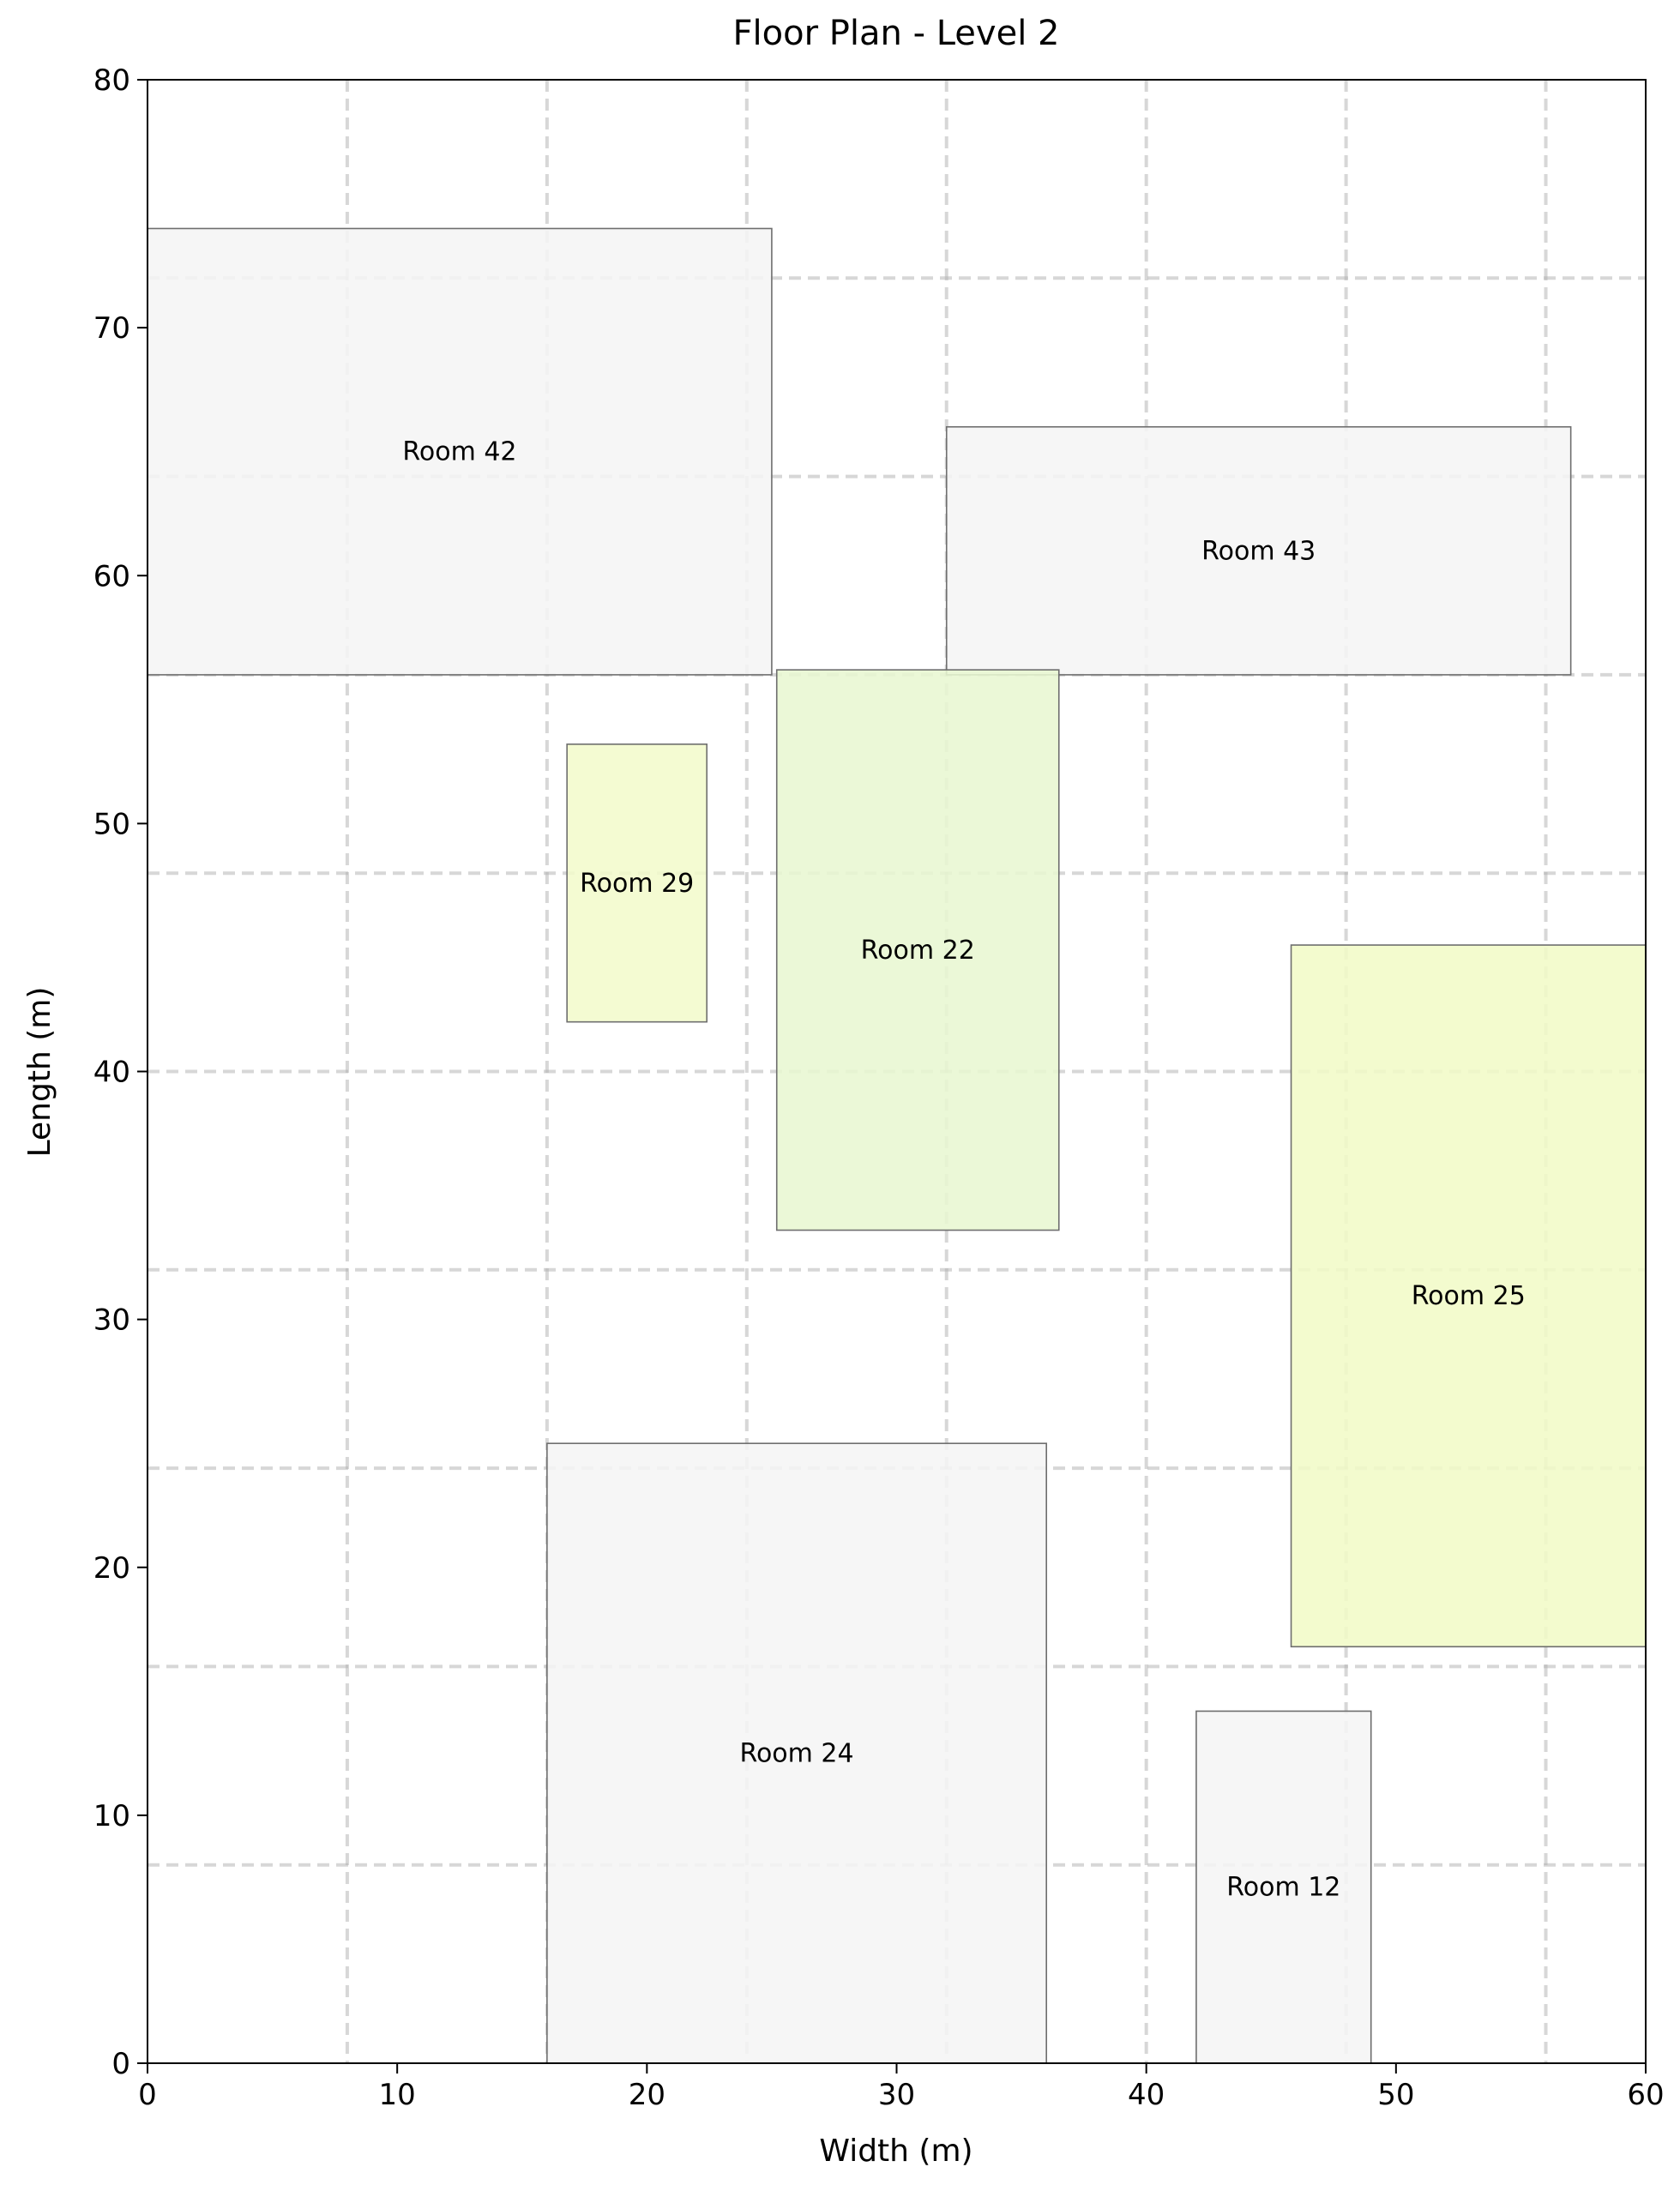  Describe the element at coordinates (111, 1816) in the screenshot. I see `y-tick-label: 10` at that location.